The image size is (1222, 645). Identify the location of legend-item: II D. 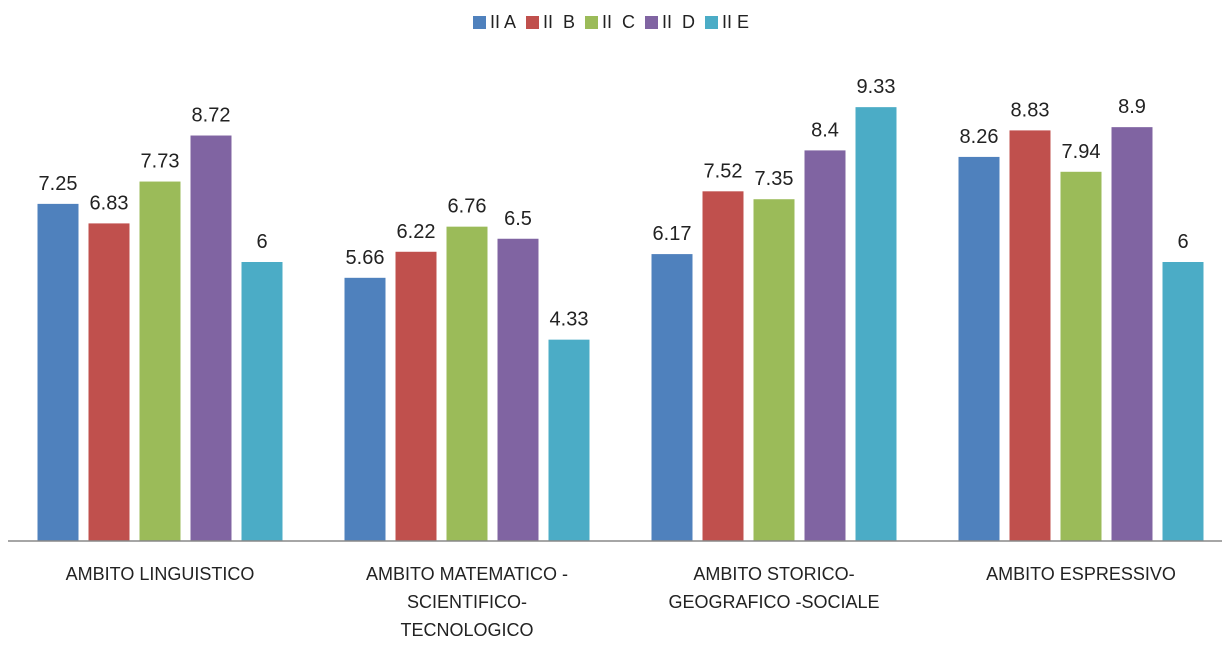
(670, 22).